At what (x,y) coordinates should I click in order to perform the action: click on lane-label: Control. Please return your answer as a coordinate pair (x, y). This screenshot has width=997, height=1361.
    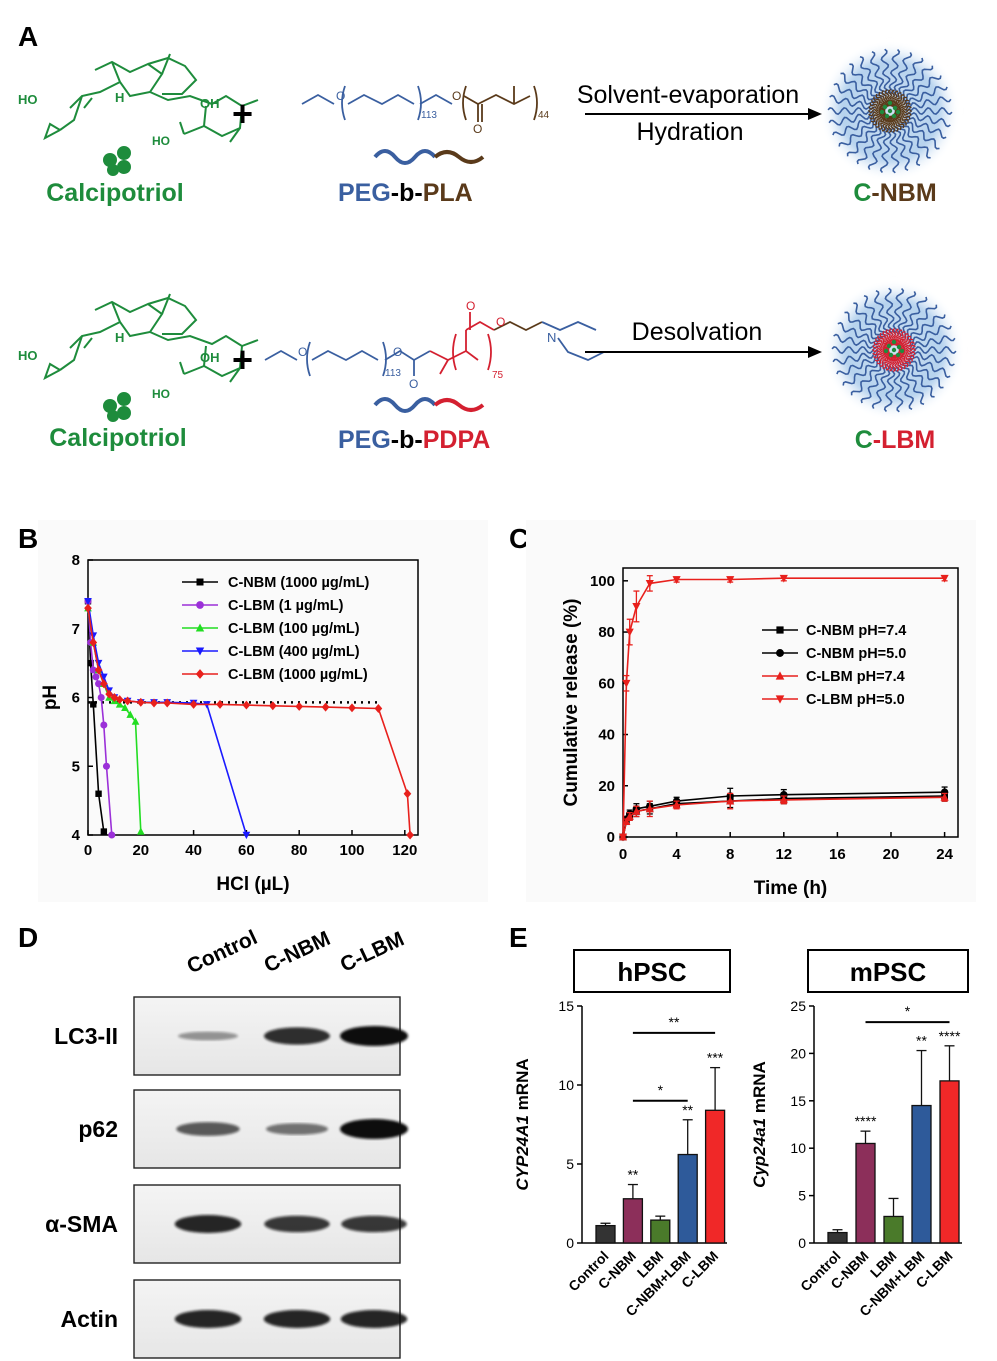
    Looking at the image, I should click on (222, 952).